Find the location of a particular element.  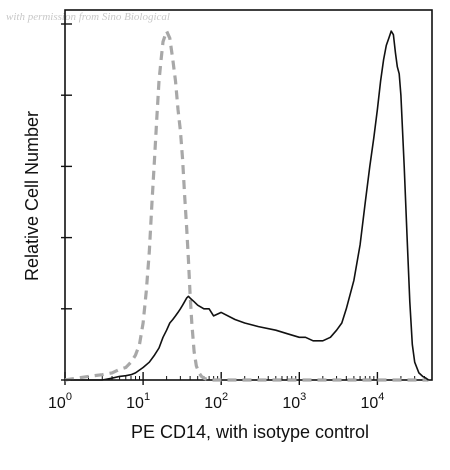

x-tick-label: 10² is located at coordinates (216, 401).